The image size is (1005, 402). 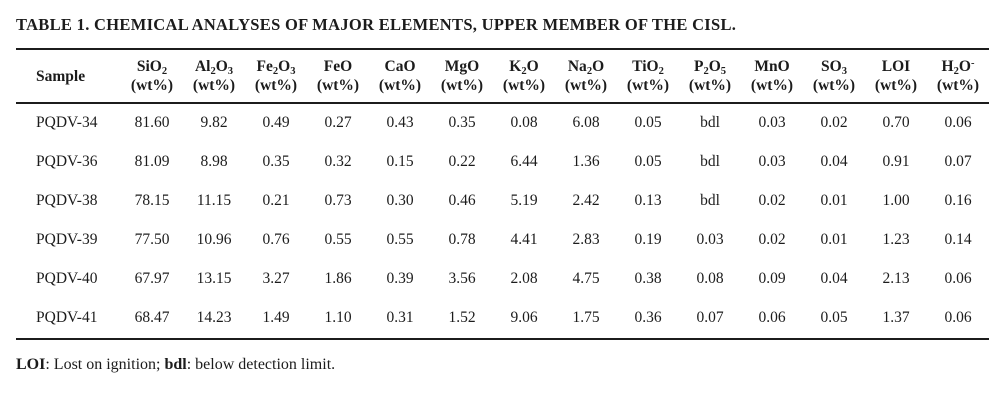 What do you see at coordinates (61, 76) in the screenshot?
I see `col-header-sample: Sample` at bounding box center [61, 76].